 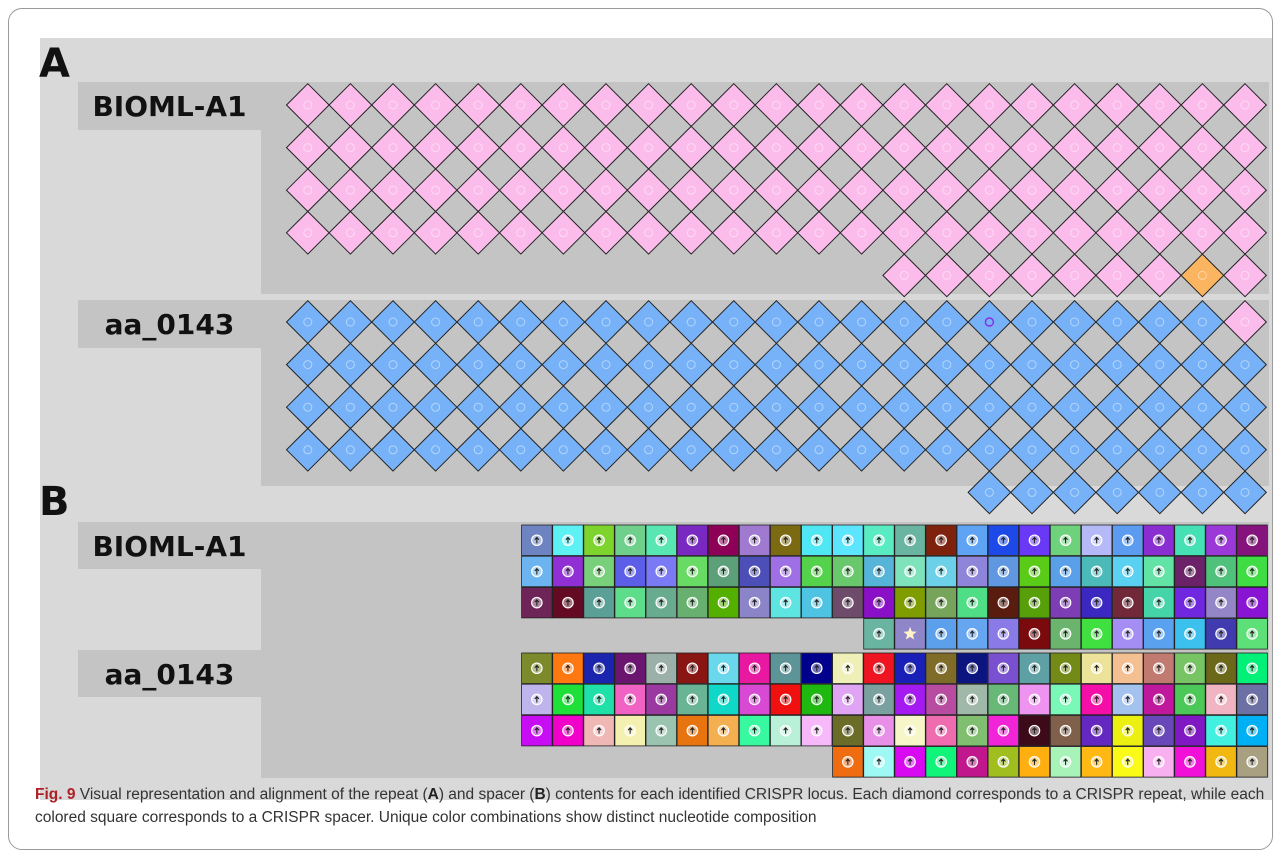 What do you see at coordinates (55, 794) in the screenshot?
I see `caption-fig-label: Fig. 9` at bounding box center [55, 794].